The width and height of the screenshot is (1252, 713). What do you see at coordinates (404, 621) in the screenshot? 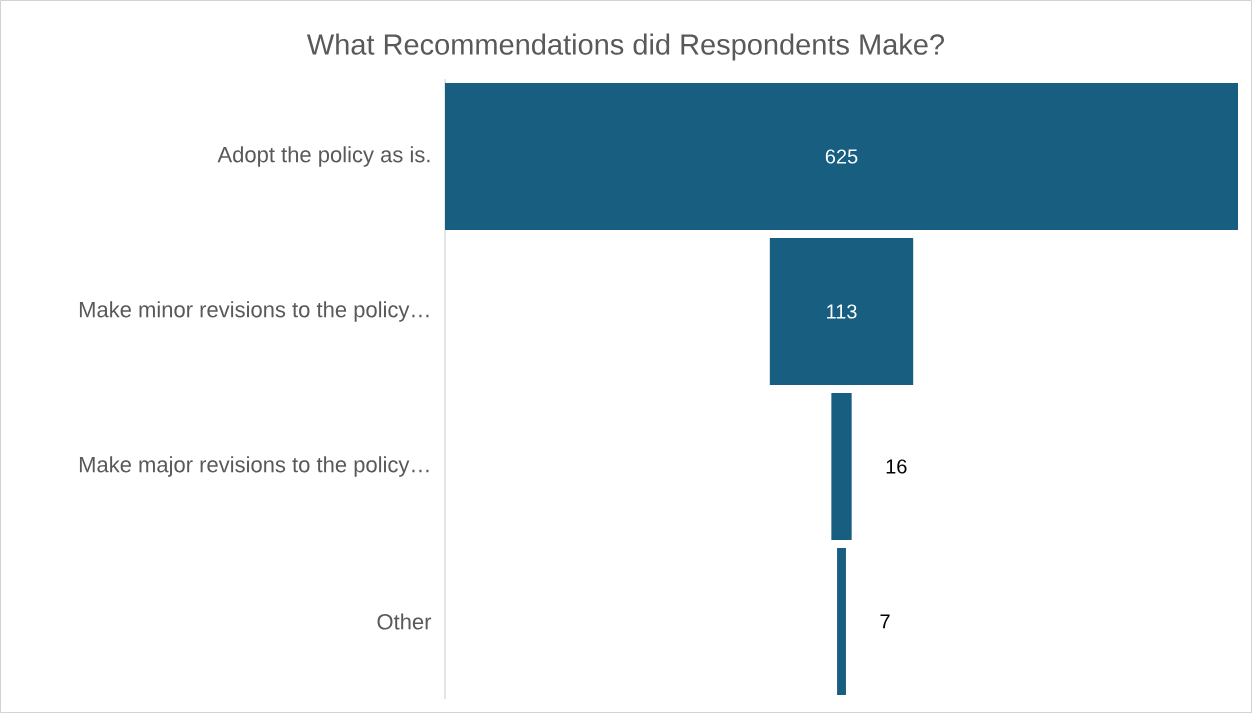
I see `category-label: Other` at bounding box center [404, 621].